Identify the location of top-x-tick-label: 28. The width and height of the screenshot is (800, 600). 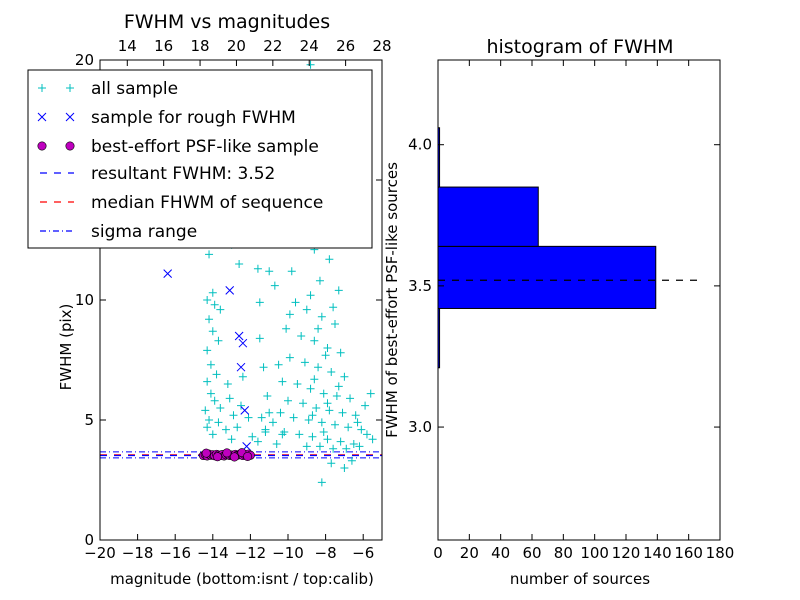
(381, 46).